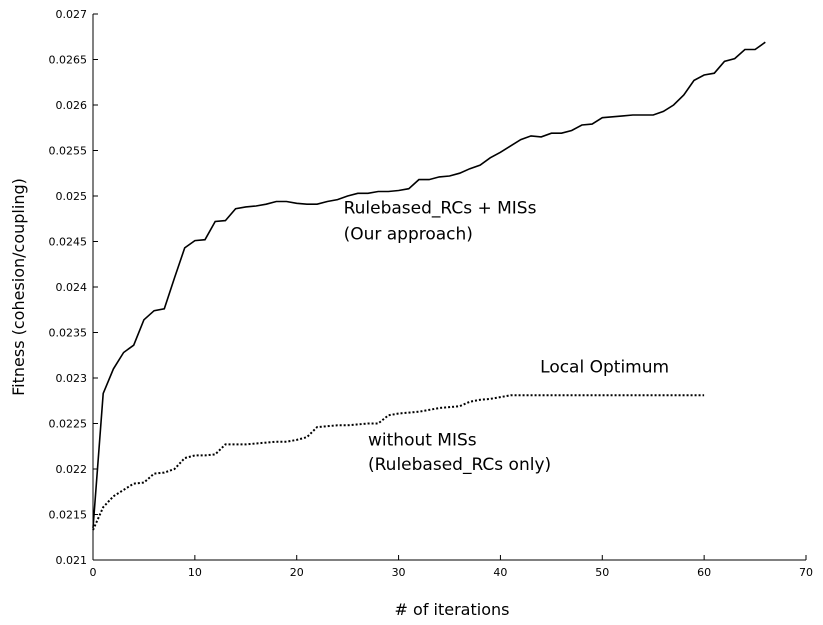 The width and height of the screenshot is (823, 625). Describe the element at coordinates (72, 378) in the screenshot. I see `y-tick-label: 0.023` at that location.